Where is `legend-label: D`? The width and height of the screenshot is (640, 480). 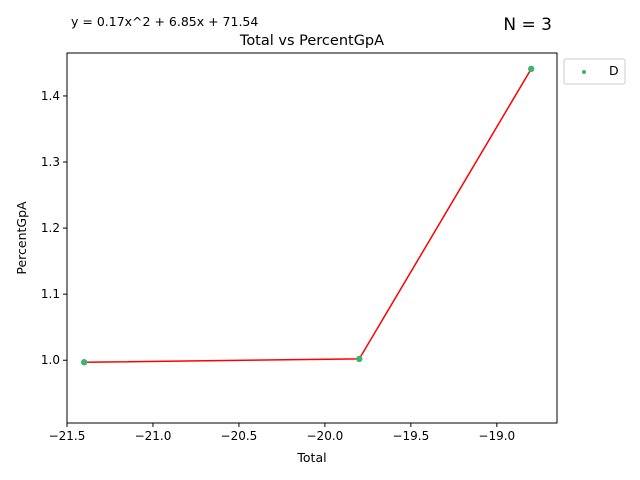 legend-label: D is located at coordinates (614, 70).